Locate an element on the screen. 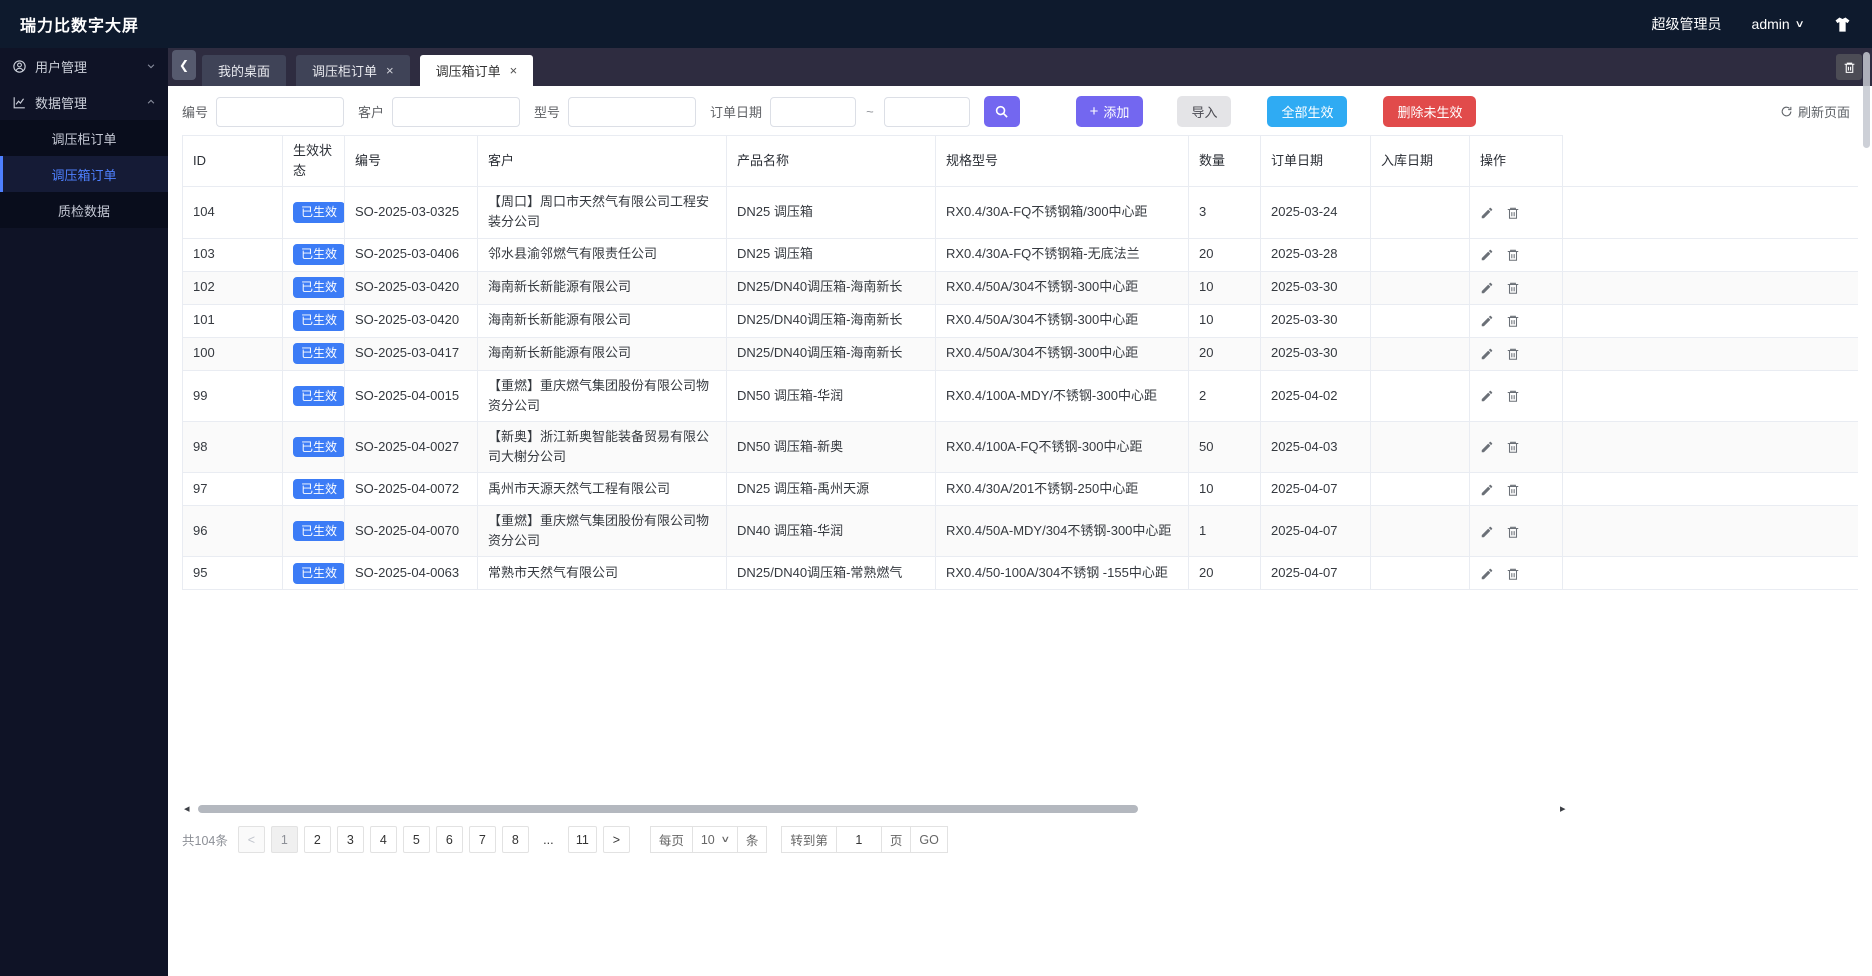  next-page-button: > is located at coordinates (616, 840).